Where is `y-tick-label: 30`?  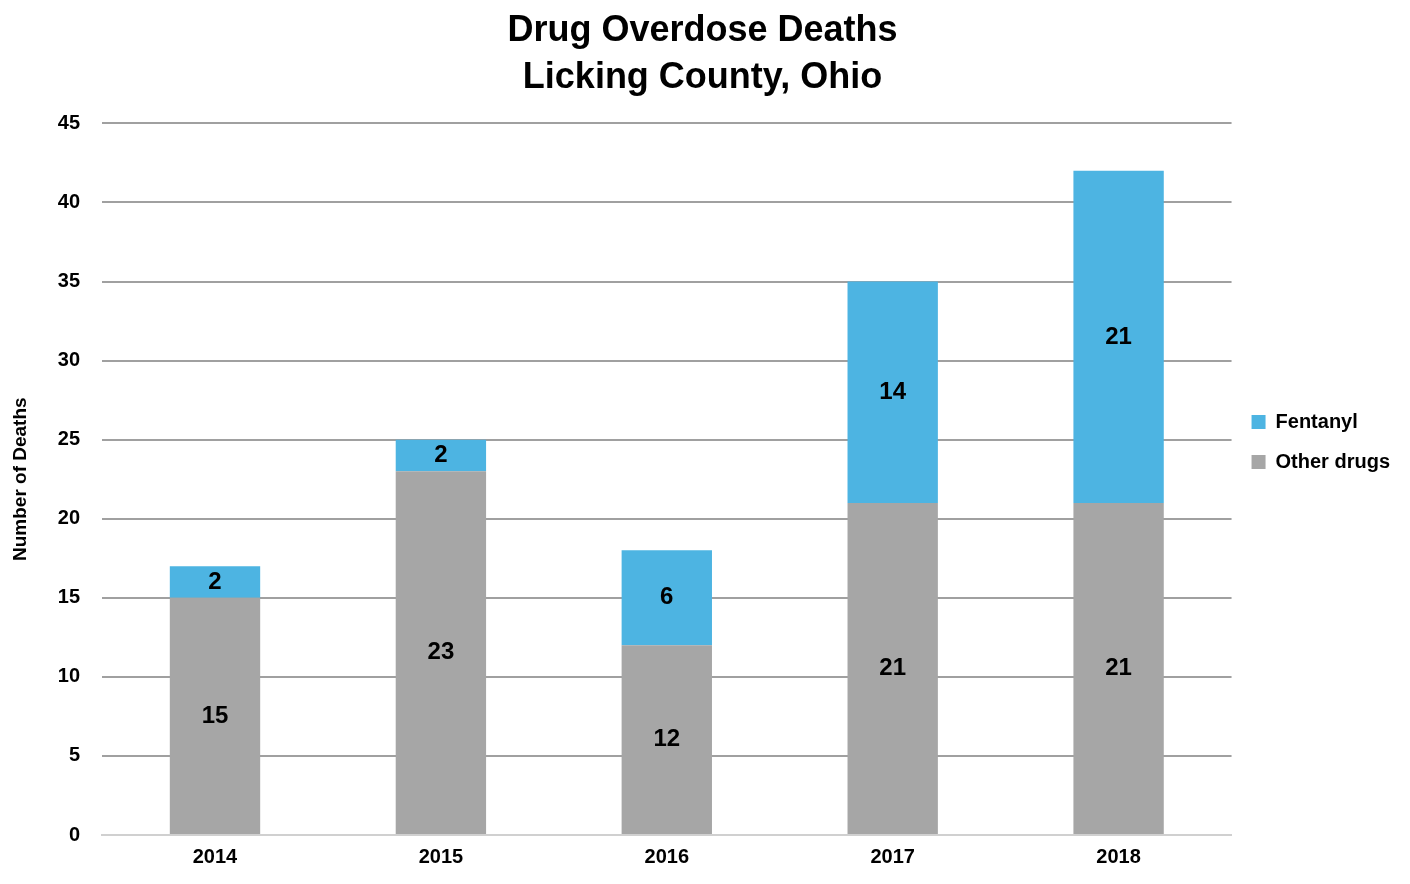 y-tick-label: 30 is located at coordinates (69, 359).